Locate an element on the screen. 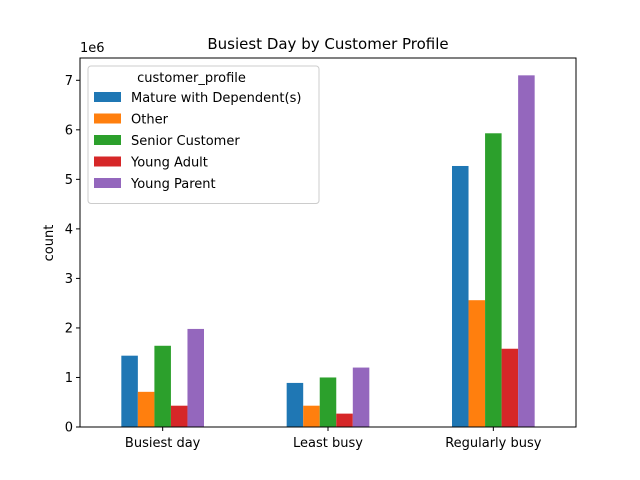 The image size is (640, 480). legend-item-label: Other is located at coordinates (150, 120).